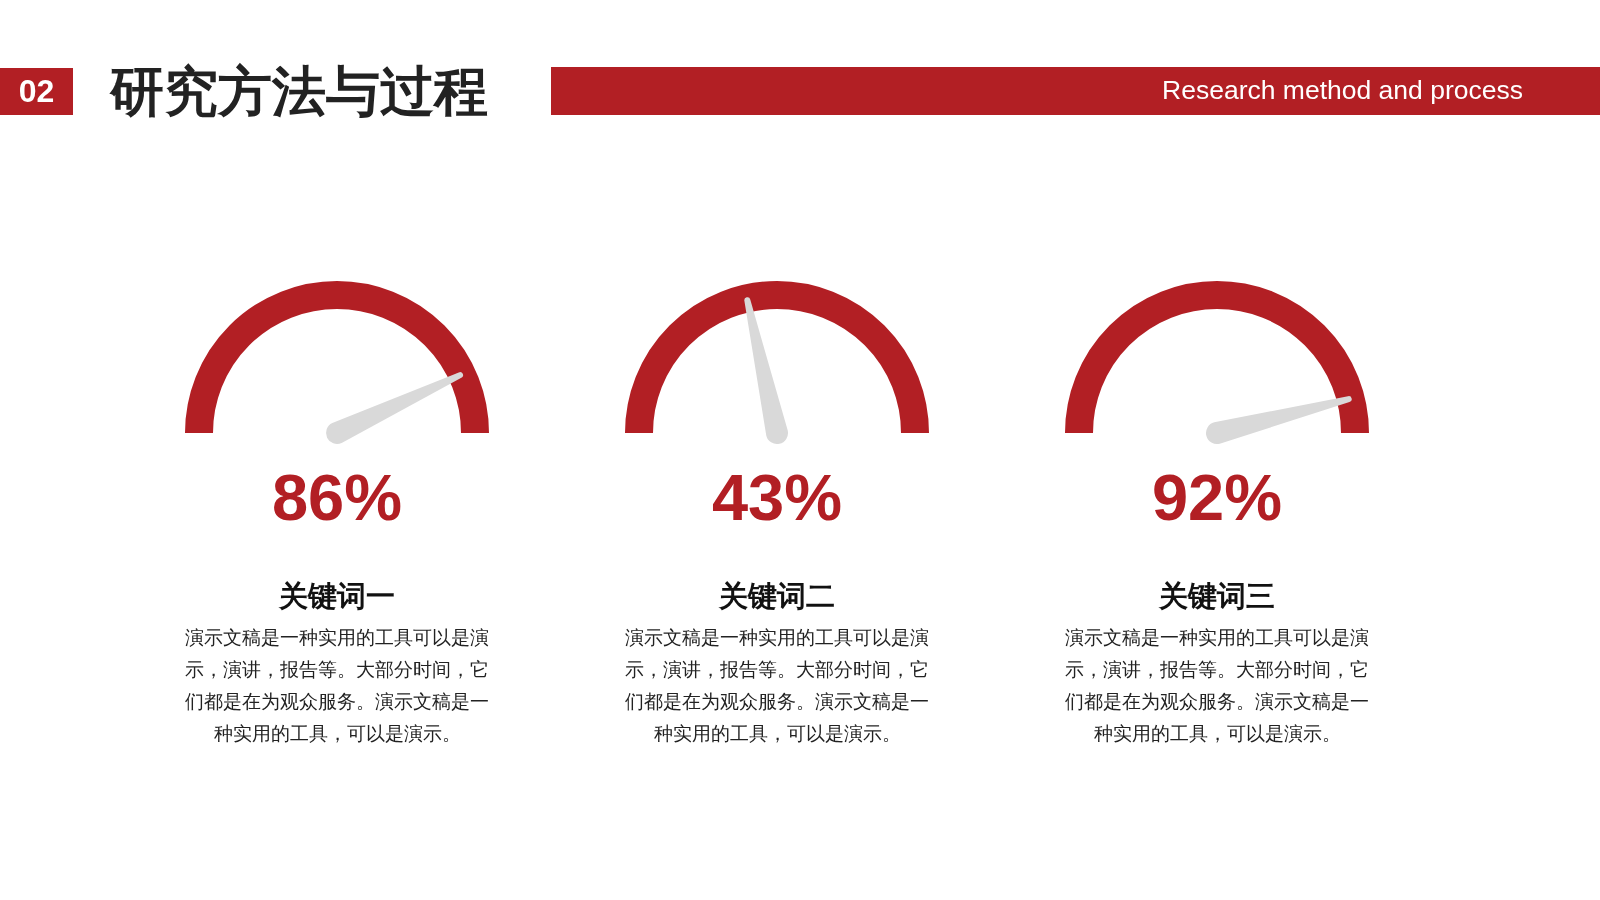  What do you see at coordinates (1342, 90) in the screenshot?
I see `text: Research method and process` at bounding box center [1342, 90].